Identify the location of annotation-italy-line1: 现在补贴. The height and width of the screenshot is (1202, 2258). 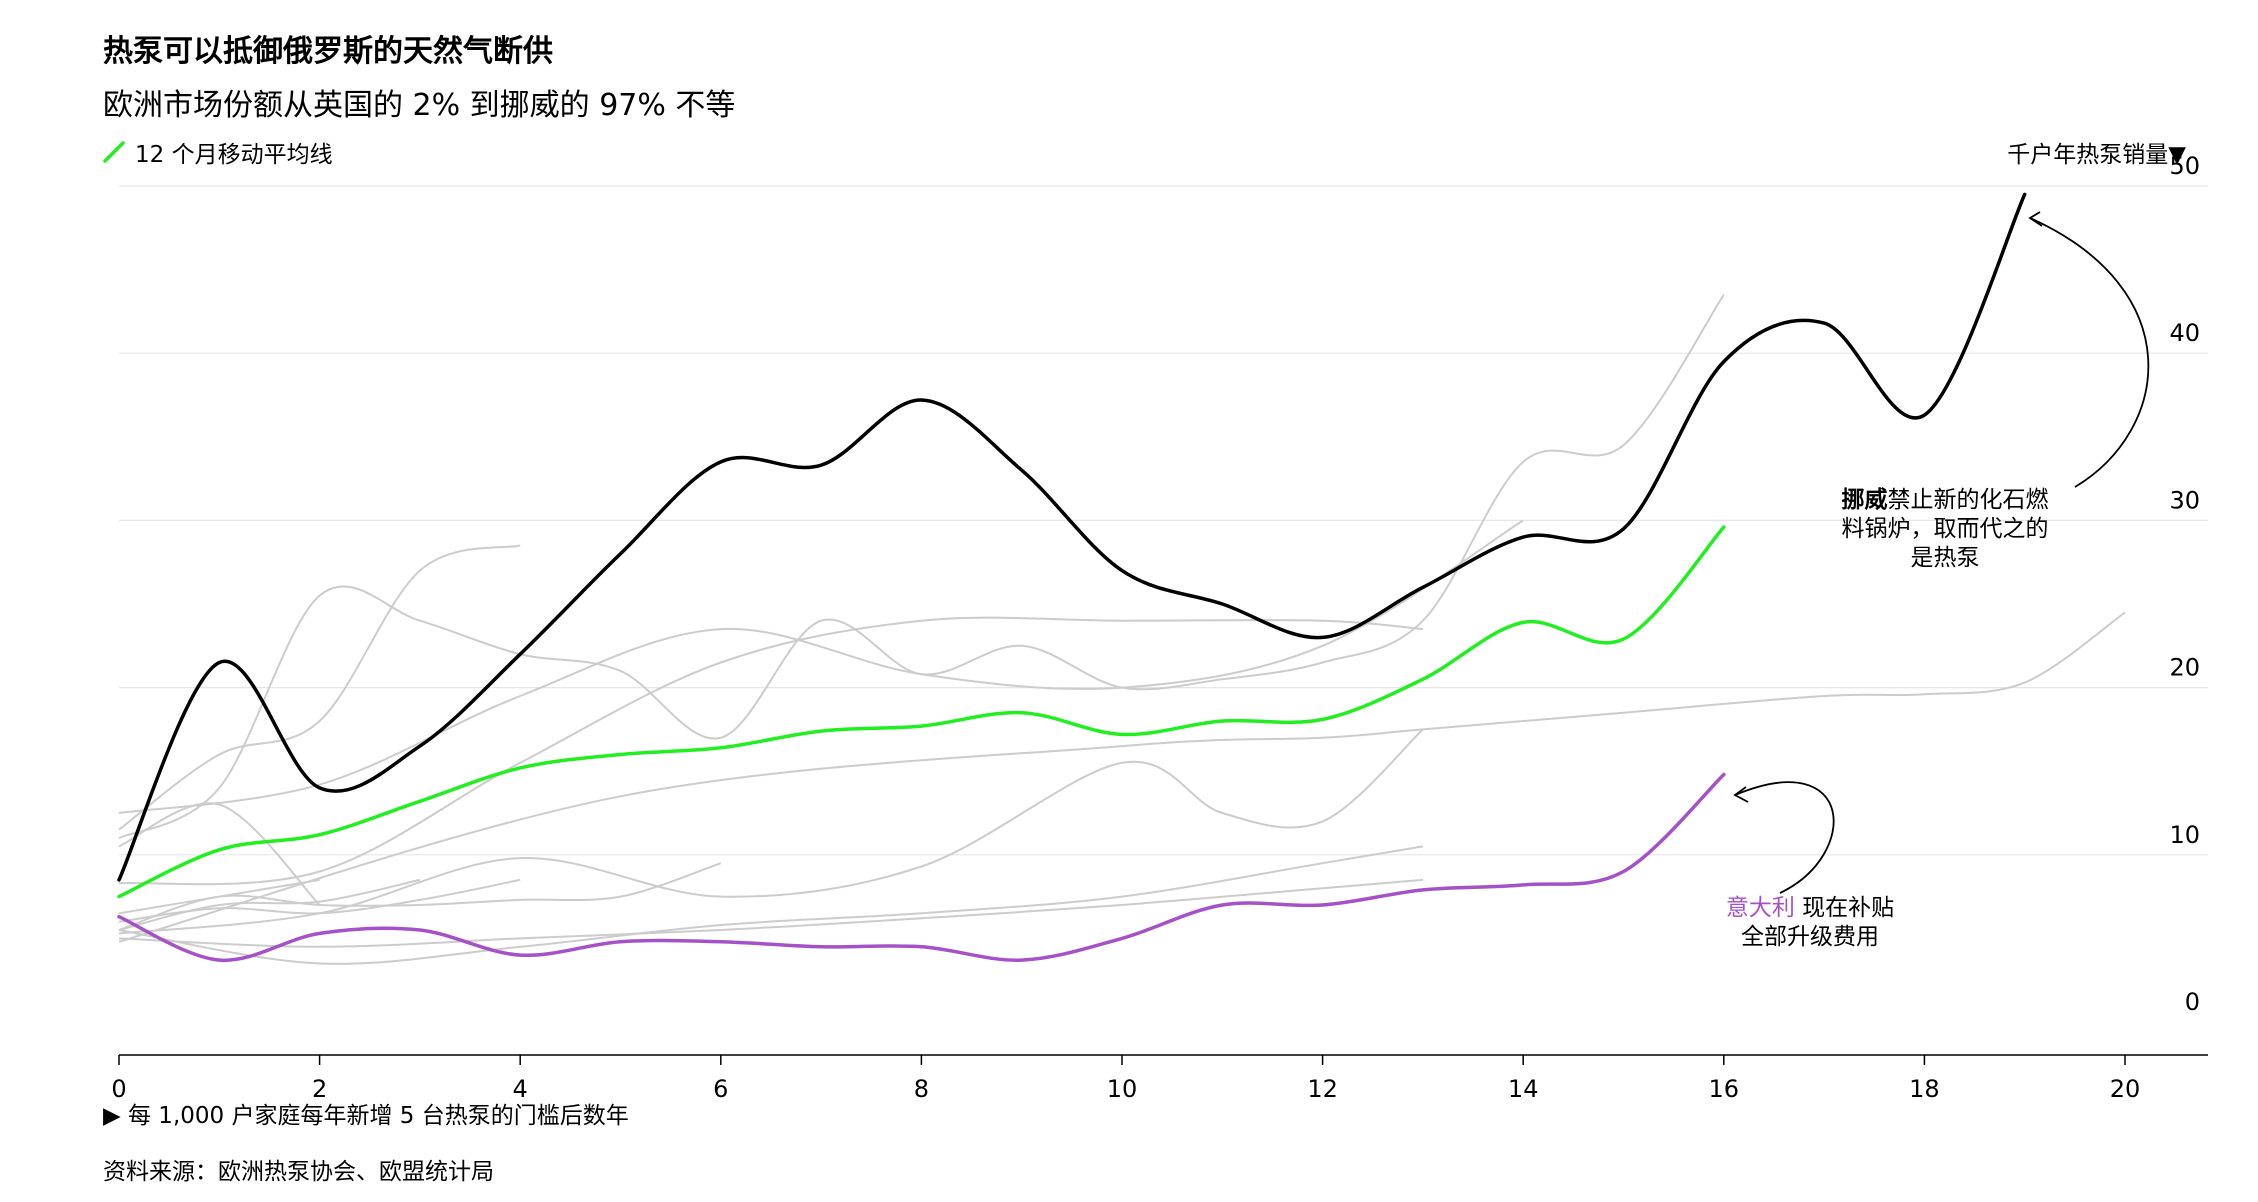
(1844, 908).